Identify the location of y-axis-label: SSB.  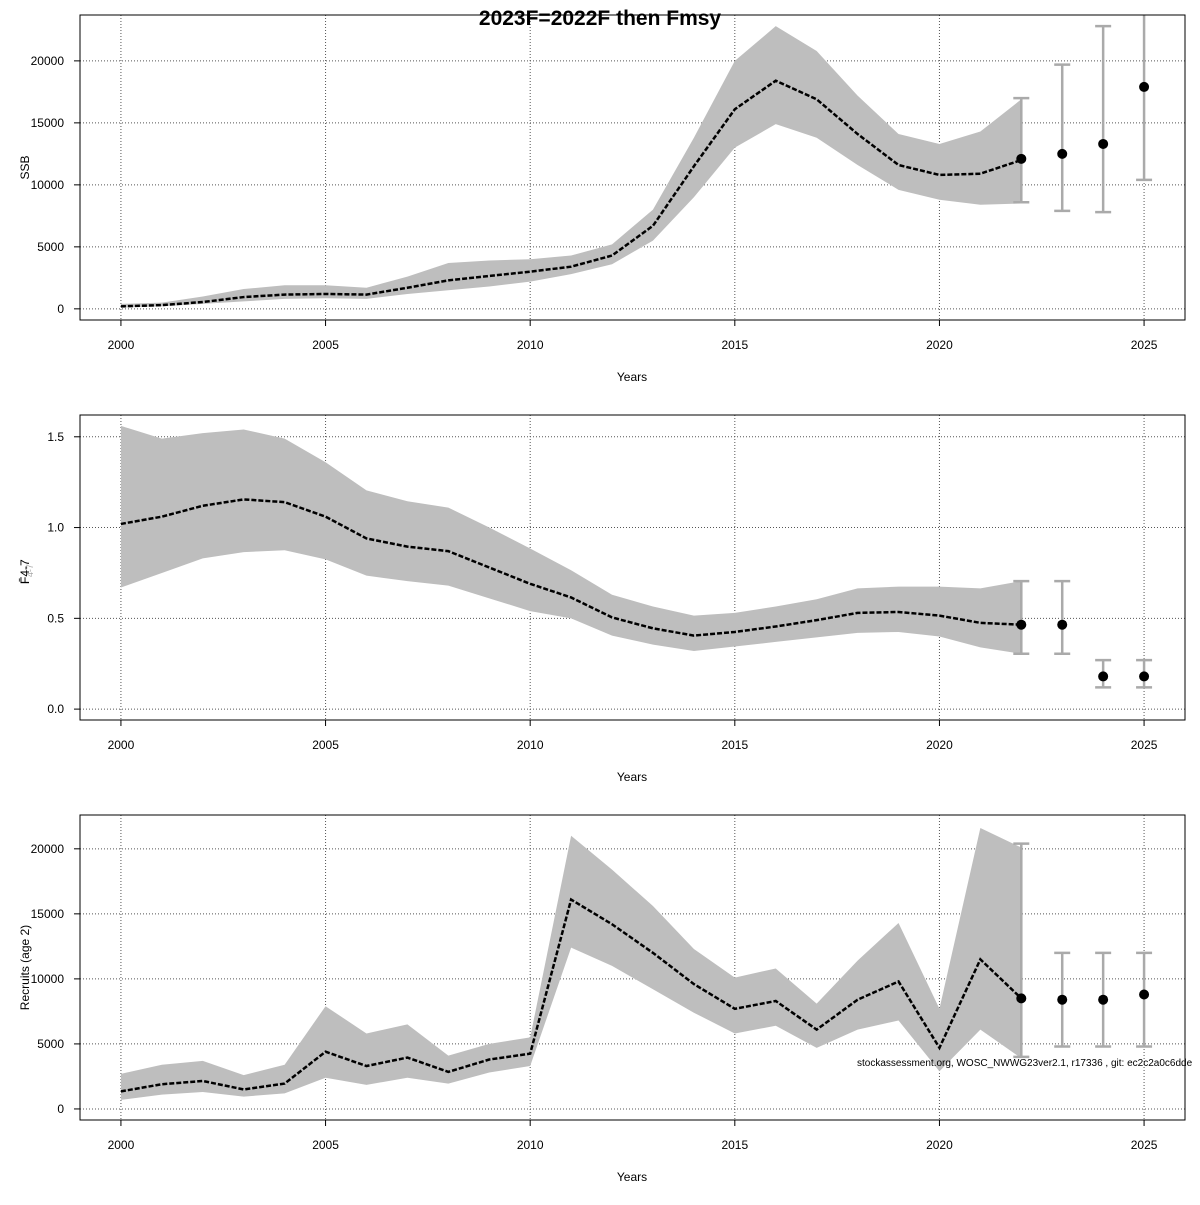
(25, 167).